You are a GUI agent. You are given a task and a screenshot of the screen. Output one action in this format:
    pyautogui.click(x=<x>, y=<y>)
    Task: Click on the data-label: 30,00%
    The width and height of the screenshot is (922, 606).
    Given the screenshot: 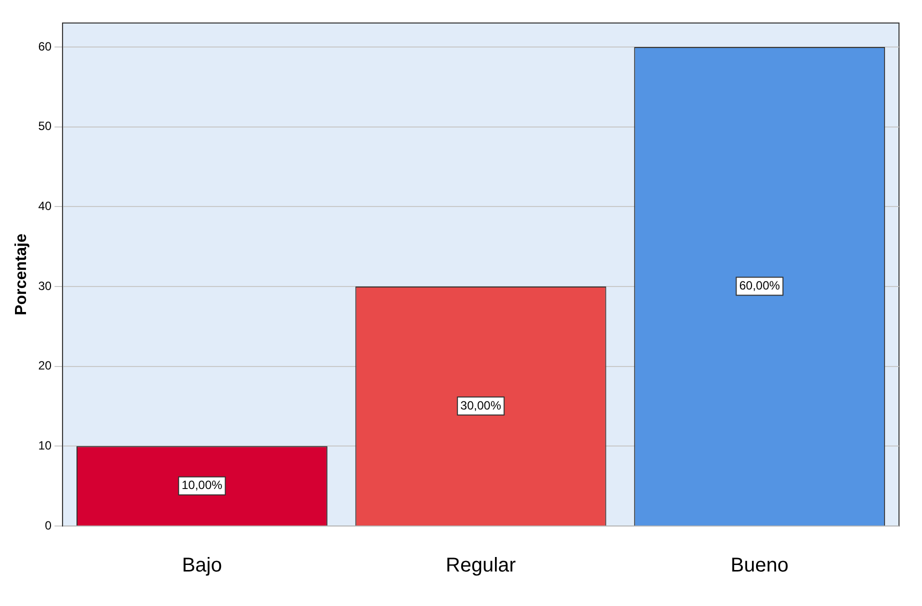 What is the action you would take?
    pyautogui.click(x=481, y=405)
    